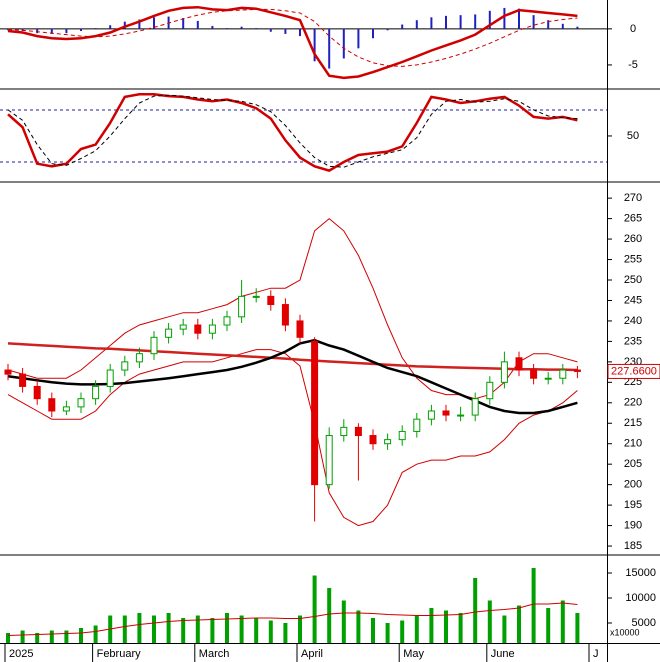  What do you see at coordinates (633, 29) in the screenshot?
I see `y-tick-label: 0` at bounding box center [633, 29].